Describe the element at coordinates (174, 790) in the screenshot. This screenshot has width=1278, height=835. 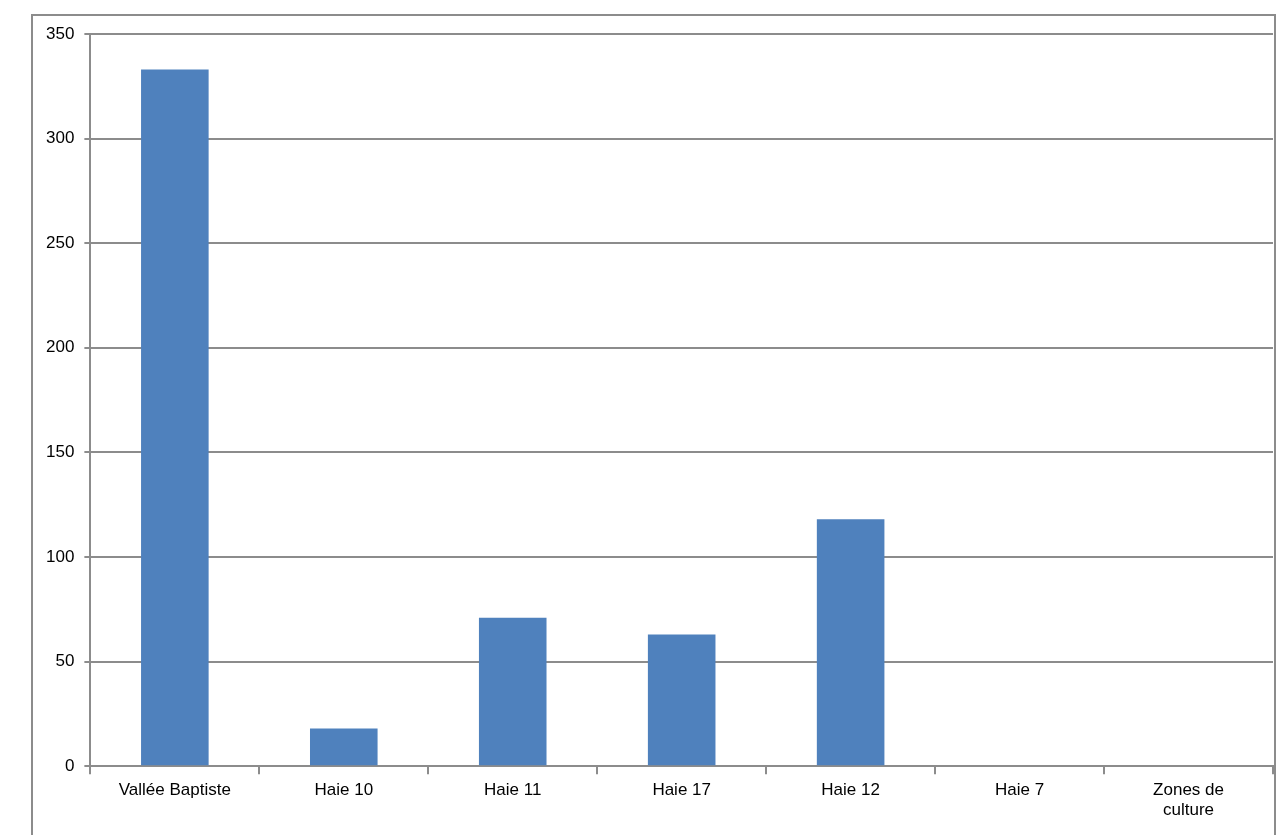
I see `x-tick-label: Vallée Baptiste` at that location.